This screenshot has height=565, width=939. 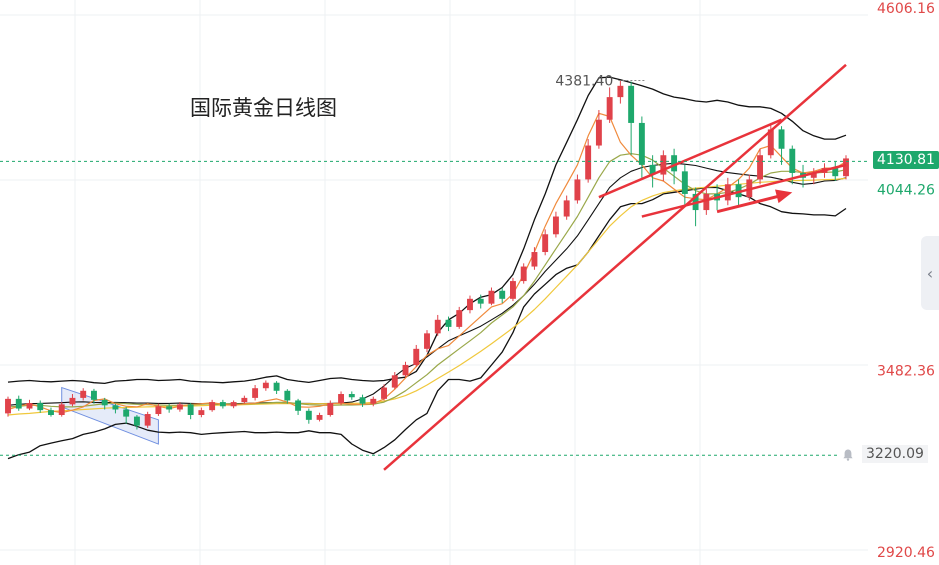 What do you see at coordinates (906, 9) in the screenshot?
I see `y-tick-label: 4606.16` at bounding box center [906, 9].